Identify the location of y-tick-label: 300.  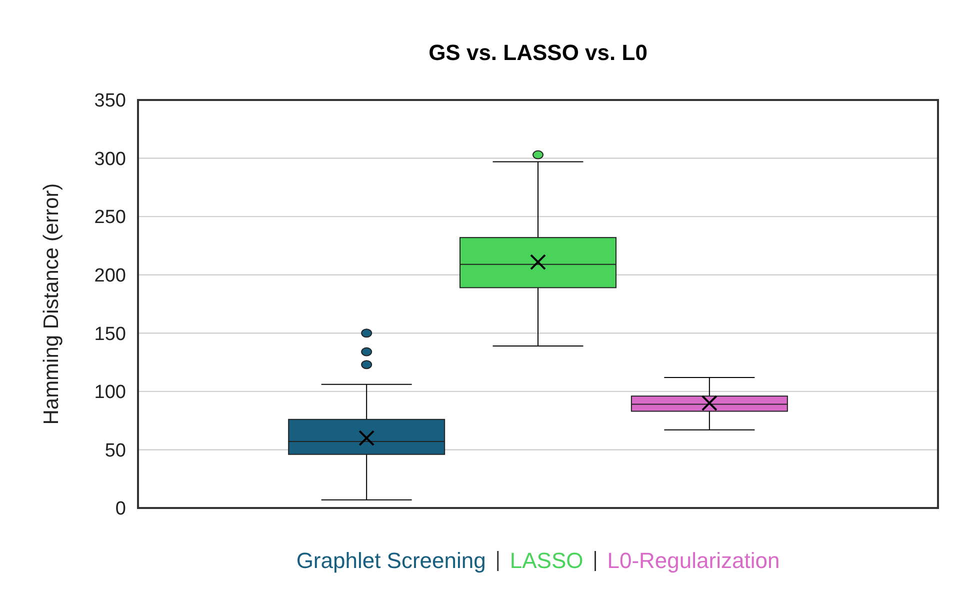
(110, 159).